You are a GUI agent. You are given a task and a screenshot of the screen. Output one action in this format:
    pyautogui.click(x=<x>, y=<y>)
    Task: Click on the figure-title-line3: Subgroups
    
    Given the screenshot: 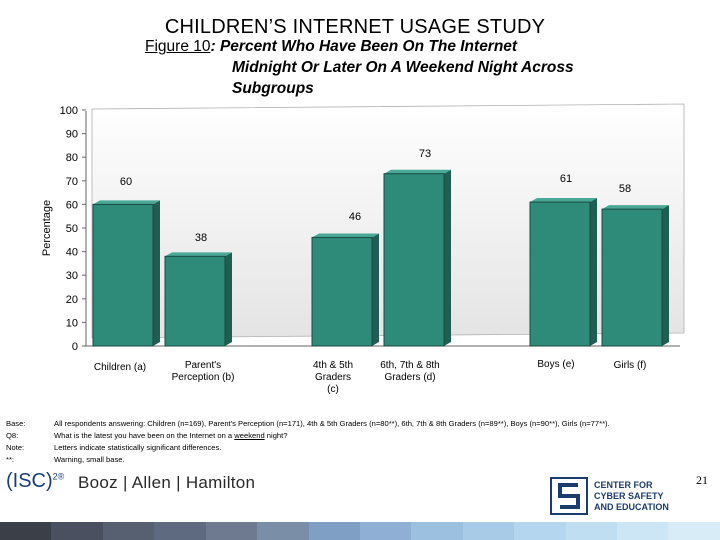 What is the action you would take?
    pyautogui.click(x=273, y=88)
    